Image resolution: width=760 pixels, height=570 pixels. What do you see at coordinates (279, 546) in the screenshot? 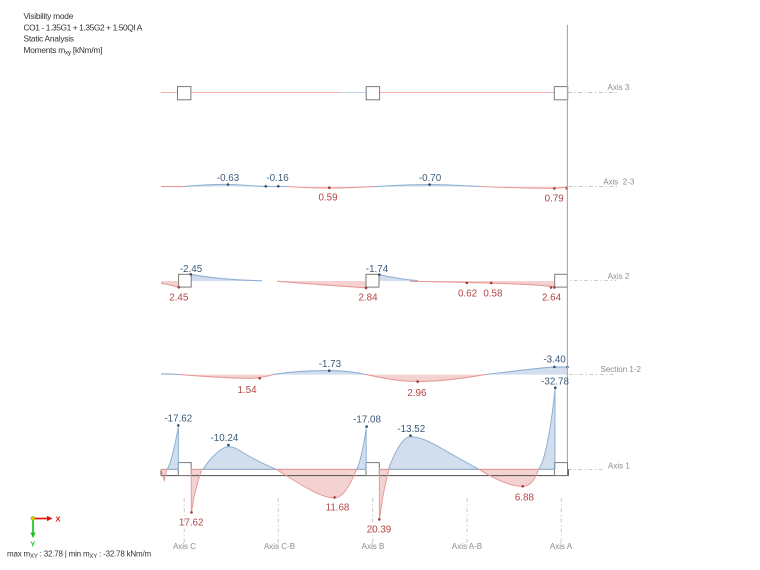
I see `svg-text: Axis C-B` at bounding box center [279, 546].